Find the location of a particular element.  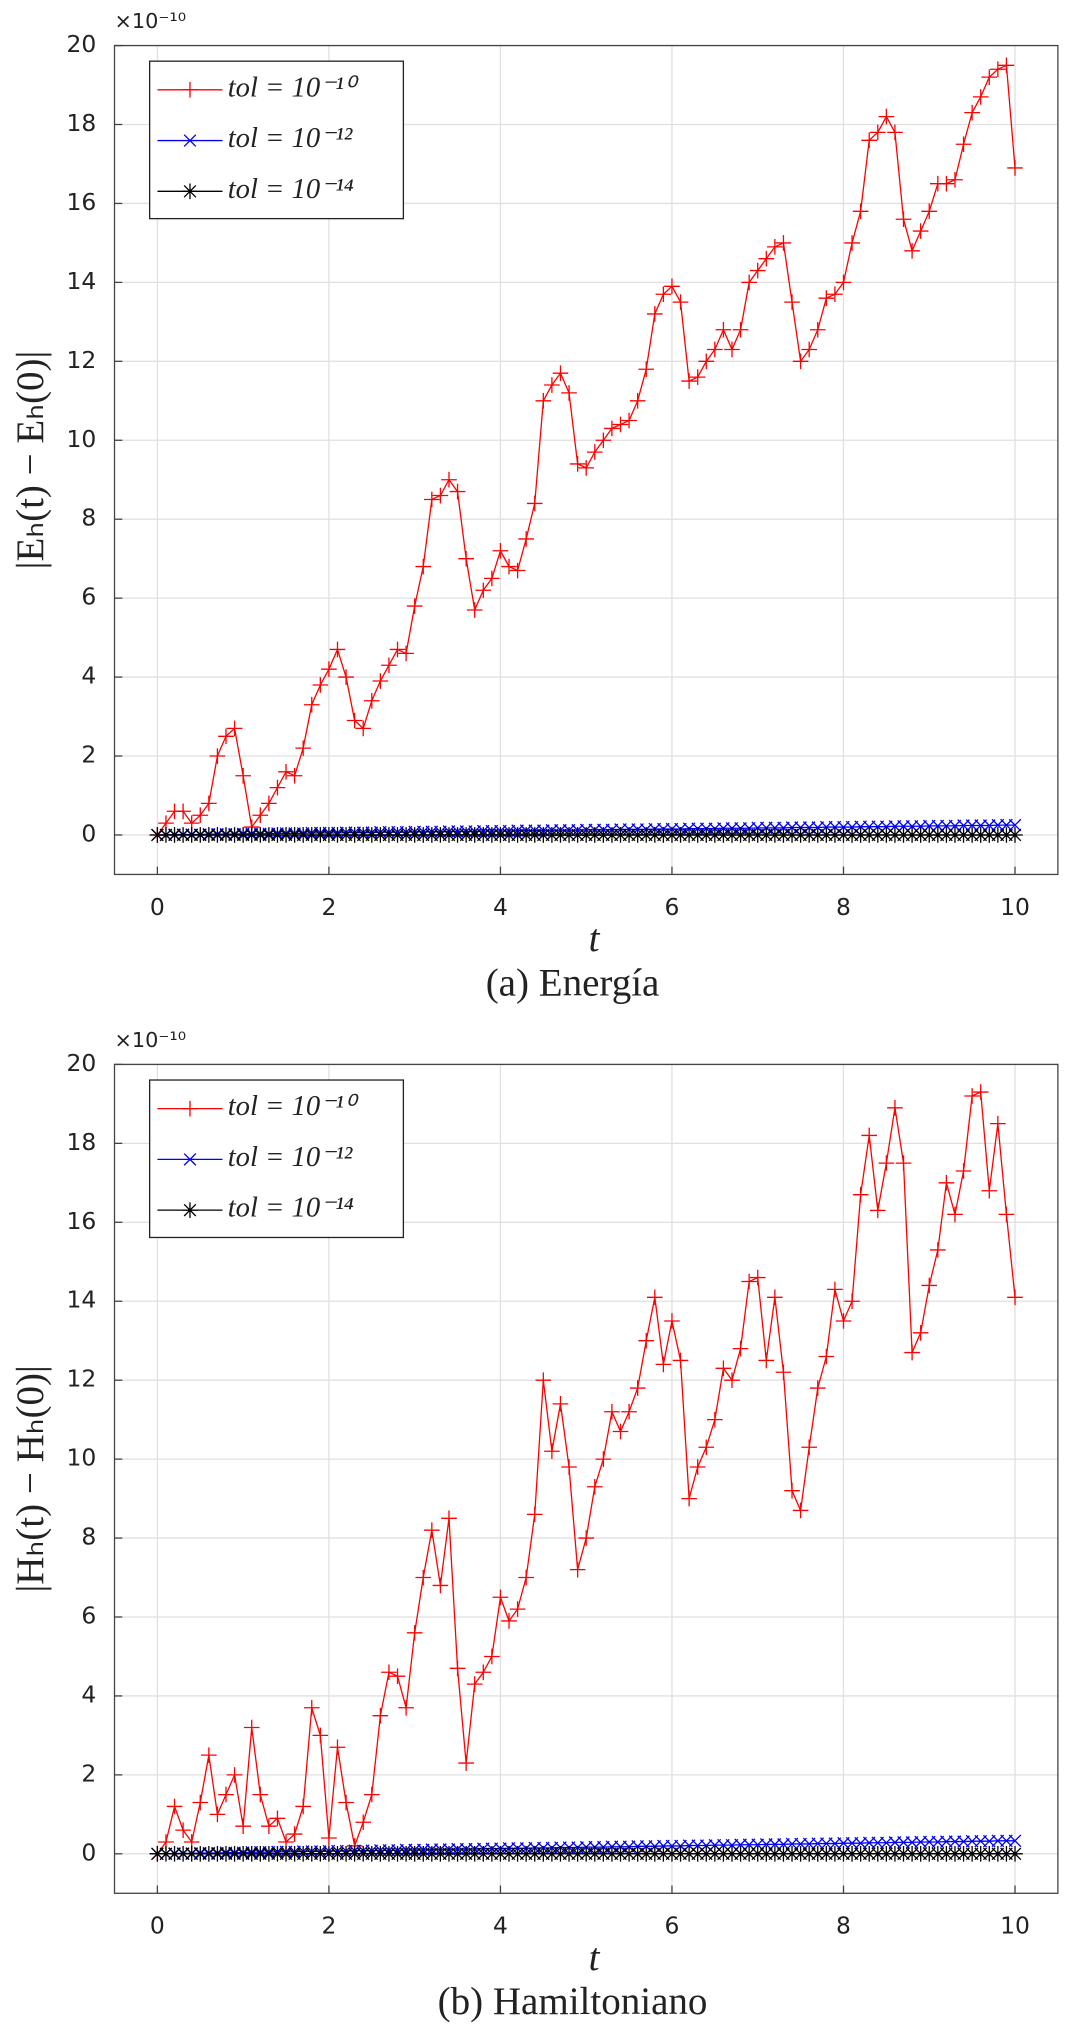

legend-marker is located at coordinates (190, 89).